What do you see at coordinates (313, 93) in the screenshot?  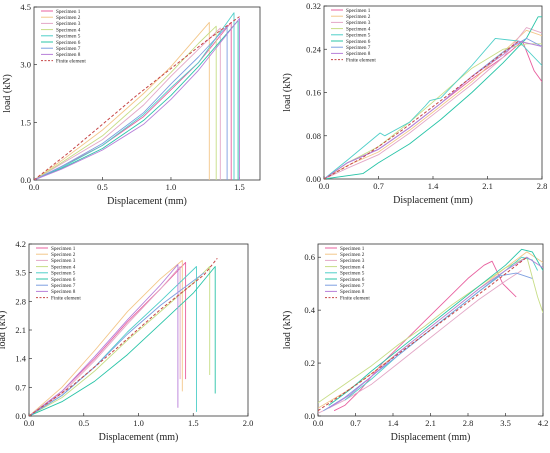 I see `y-tick-label: 0.16` at bounding box center [313, 93].